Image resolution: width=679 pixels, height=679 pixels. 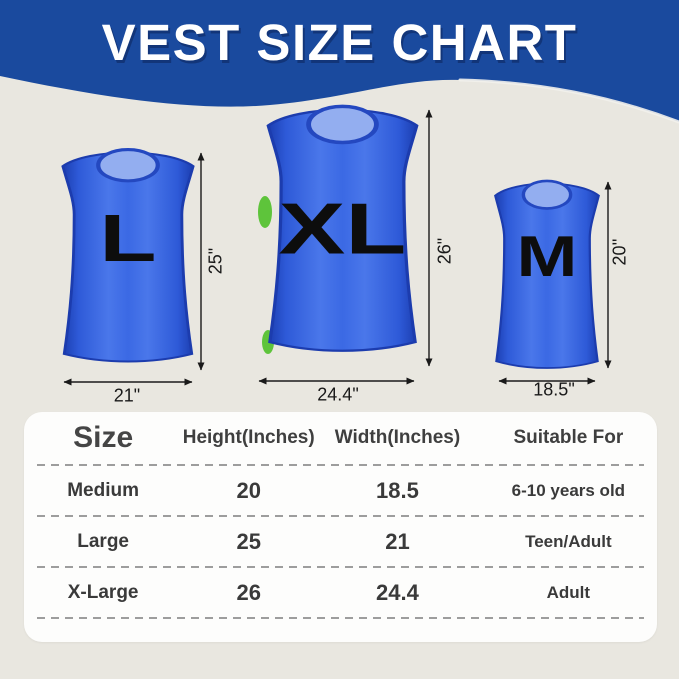 I want to click on column-header-width: Width(Inches), so click(x=397, y=437).